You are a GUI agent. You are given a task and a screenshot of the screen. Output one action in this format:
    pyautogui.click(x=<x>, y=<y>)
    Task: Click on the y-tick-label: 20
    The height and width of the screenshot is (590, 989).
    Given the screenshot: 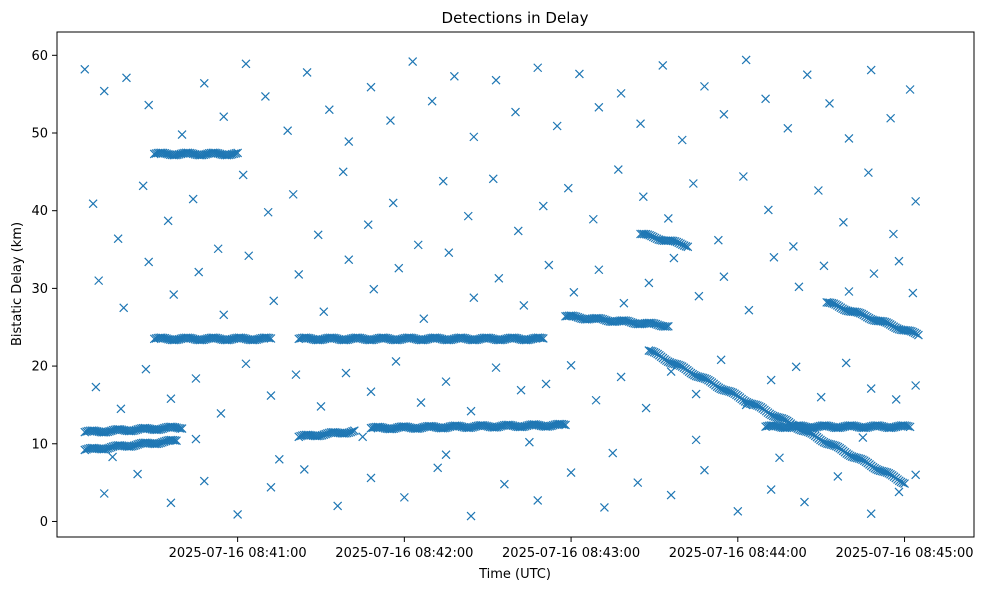 What is the action you would take?
    pyautogui.click(x=39, y=367)
    